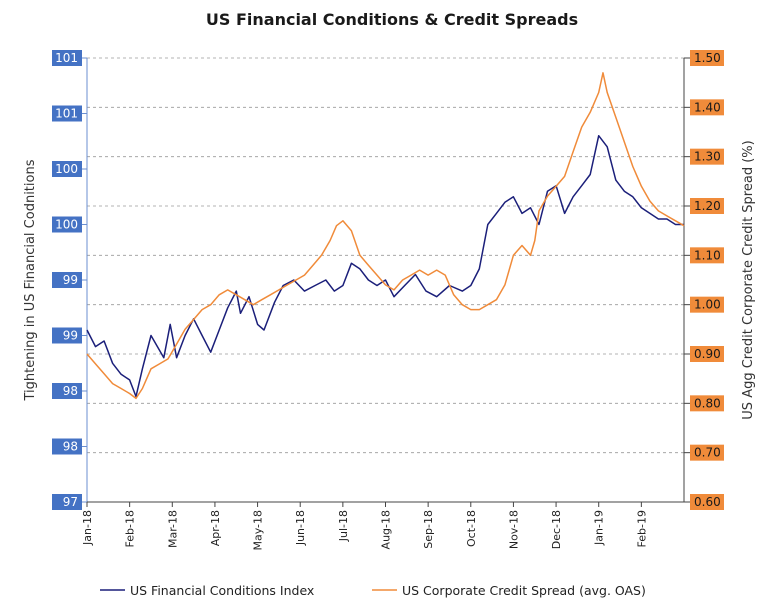 The height and width of the screenshot is (612, 773). What do you see at coordinates (641, 528) in the screenshot?
I see `x-tick-label: Feb-19` at bounding box center [641, 528].